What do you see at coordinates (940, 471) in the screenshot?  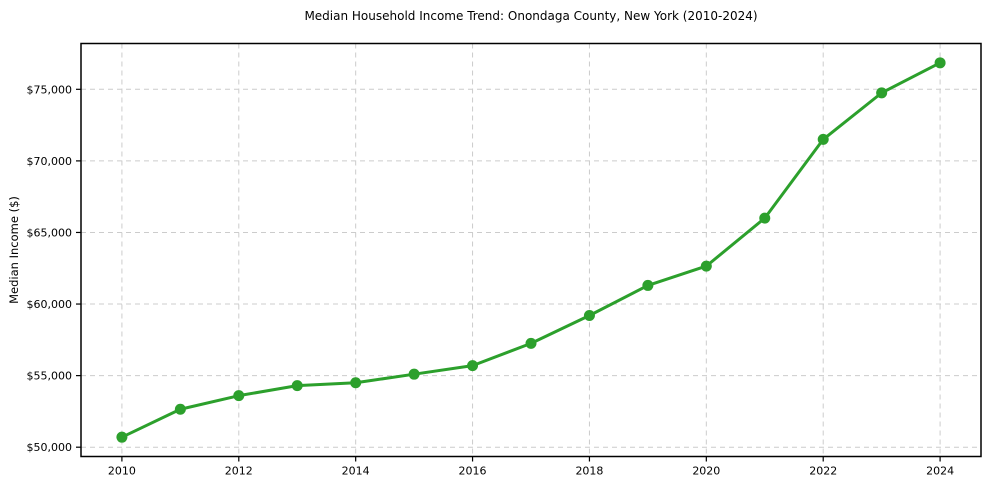 I see `x-tick-label: 2024` at bounding box center [940, 471].